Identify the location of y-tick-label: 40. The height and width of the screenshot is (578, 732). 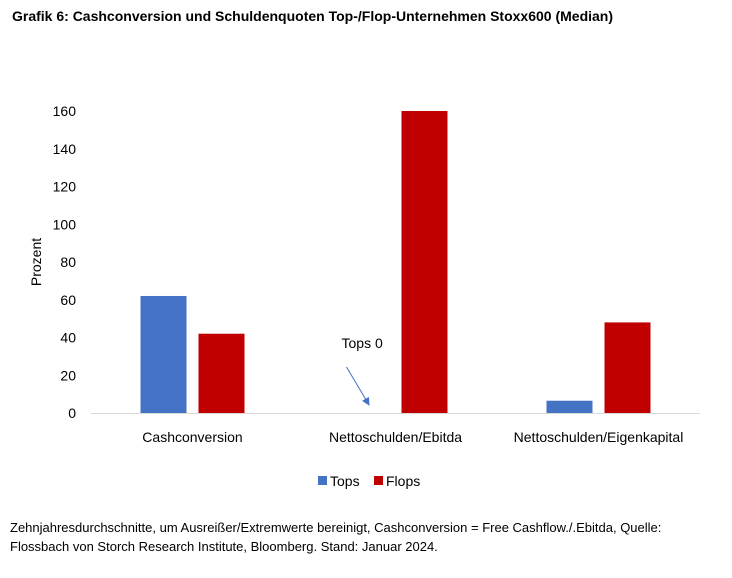
(68, 338).